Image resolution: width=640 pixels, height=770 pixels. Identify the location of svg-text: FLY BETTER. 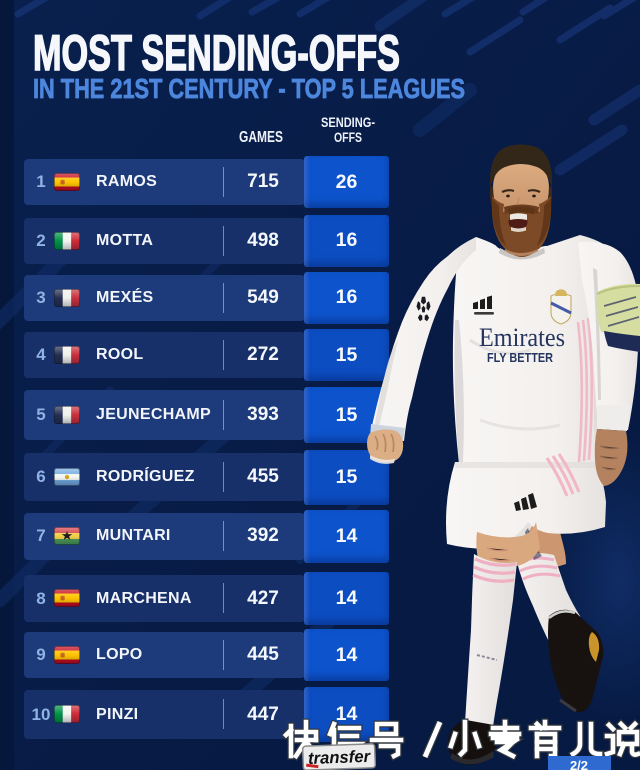
(520, 357).